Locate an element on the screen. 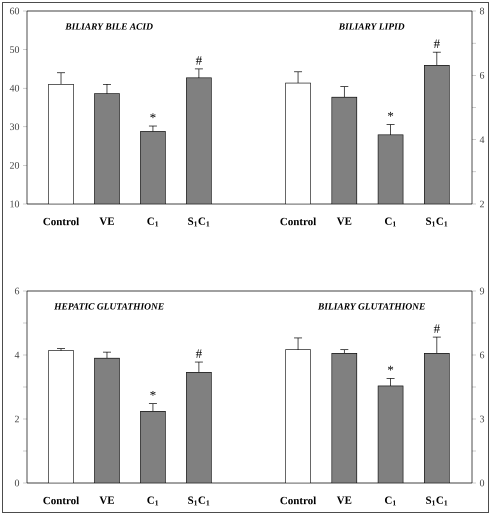 The image size is (491, 515). y-tick-label: 60 is located at coordinates (15, 11).